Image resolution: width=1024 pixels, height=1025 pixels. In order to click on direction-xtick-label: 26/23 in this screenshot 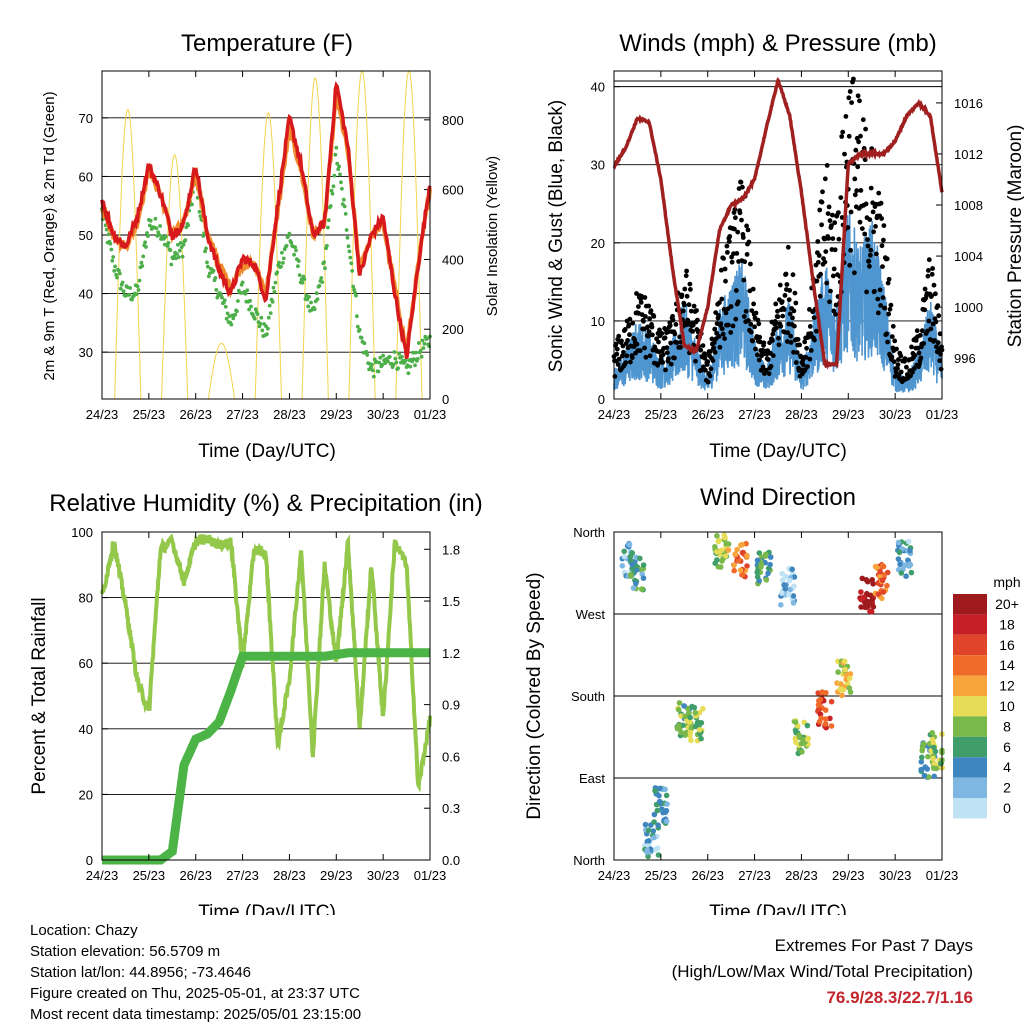, I will do `click(707, 875)`.